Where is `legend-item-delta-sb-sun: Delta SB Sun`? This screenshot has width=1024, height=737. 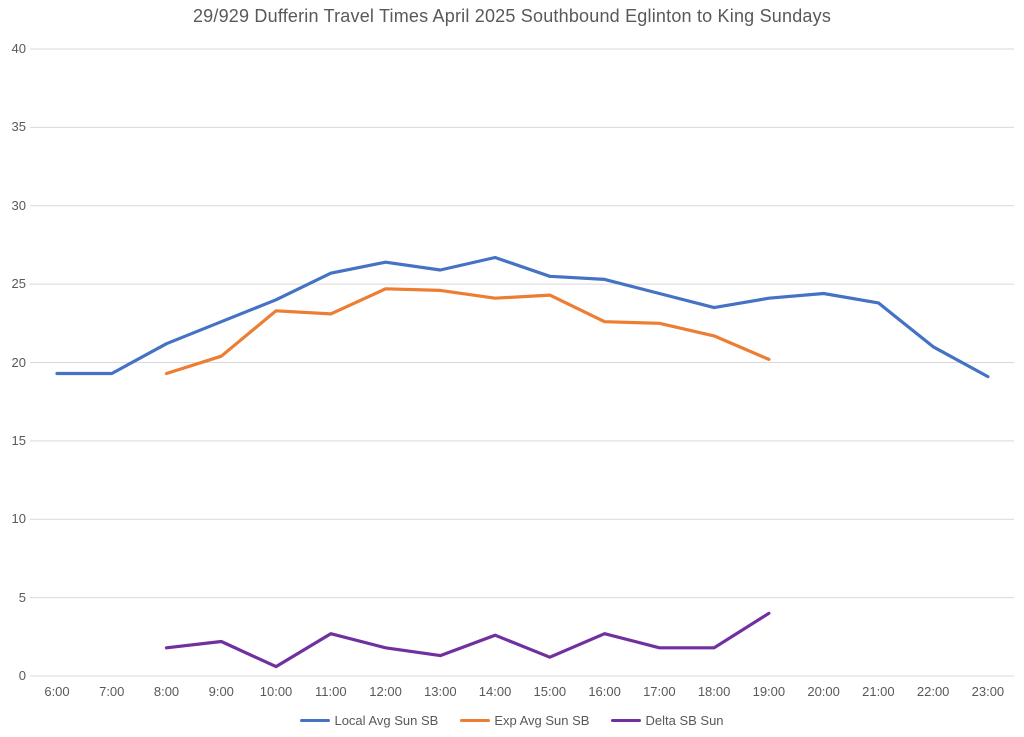 legend-item-delta-sb-sun: Delta SB Sun is located at coordinates (667, 720).